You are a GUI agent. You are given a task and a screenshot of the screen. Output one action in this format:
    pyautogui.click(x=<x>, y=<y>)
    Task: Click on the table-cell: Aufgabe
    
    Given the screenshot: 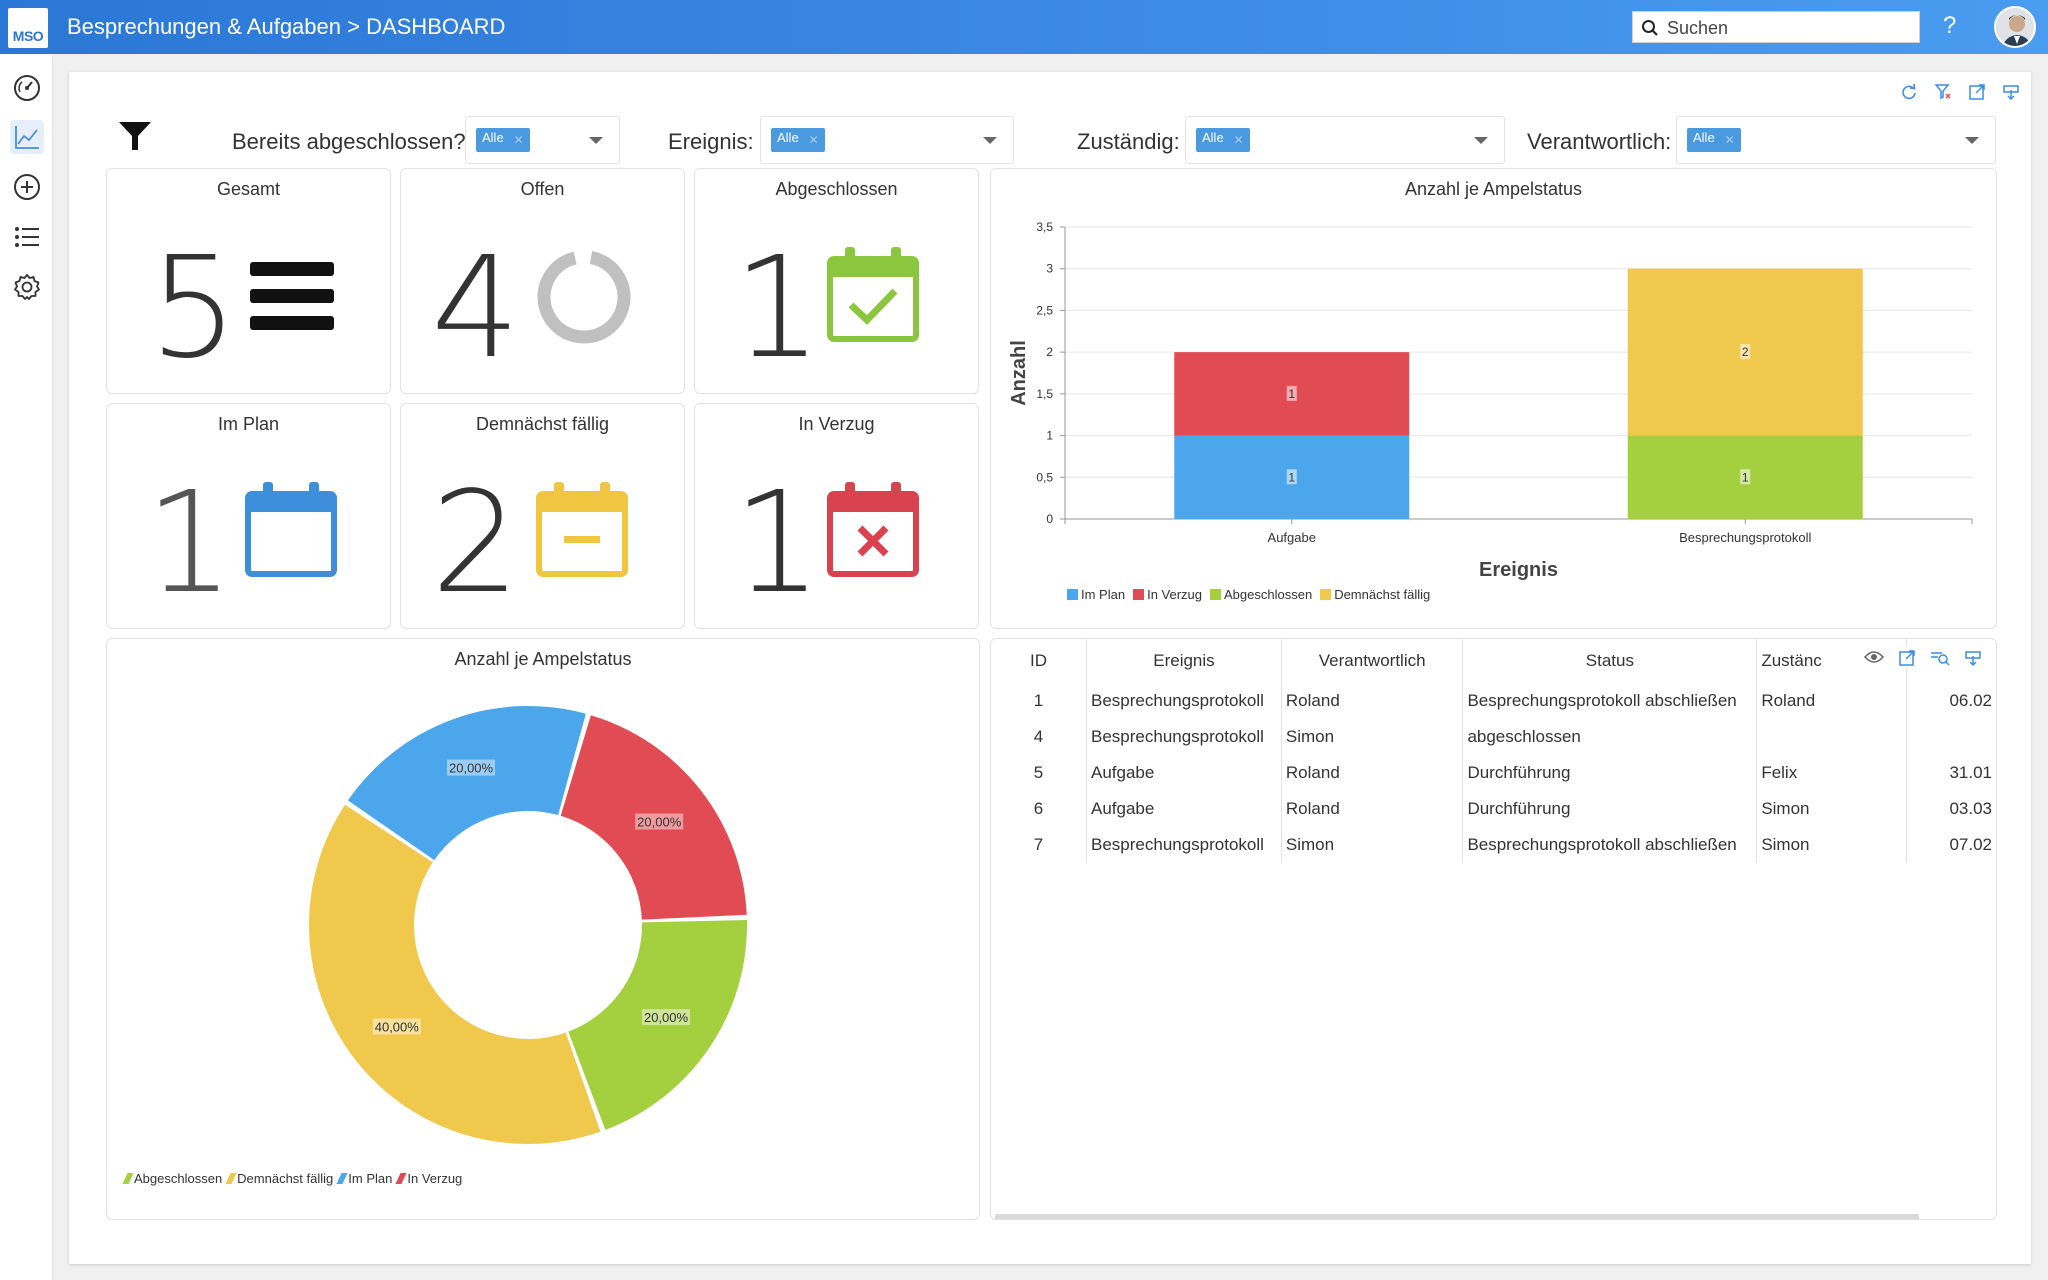 What is the action you would take?
    pyautogui.click(x=1184, y=809)
    